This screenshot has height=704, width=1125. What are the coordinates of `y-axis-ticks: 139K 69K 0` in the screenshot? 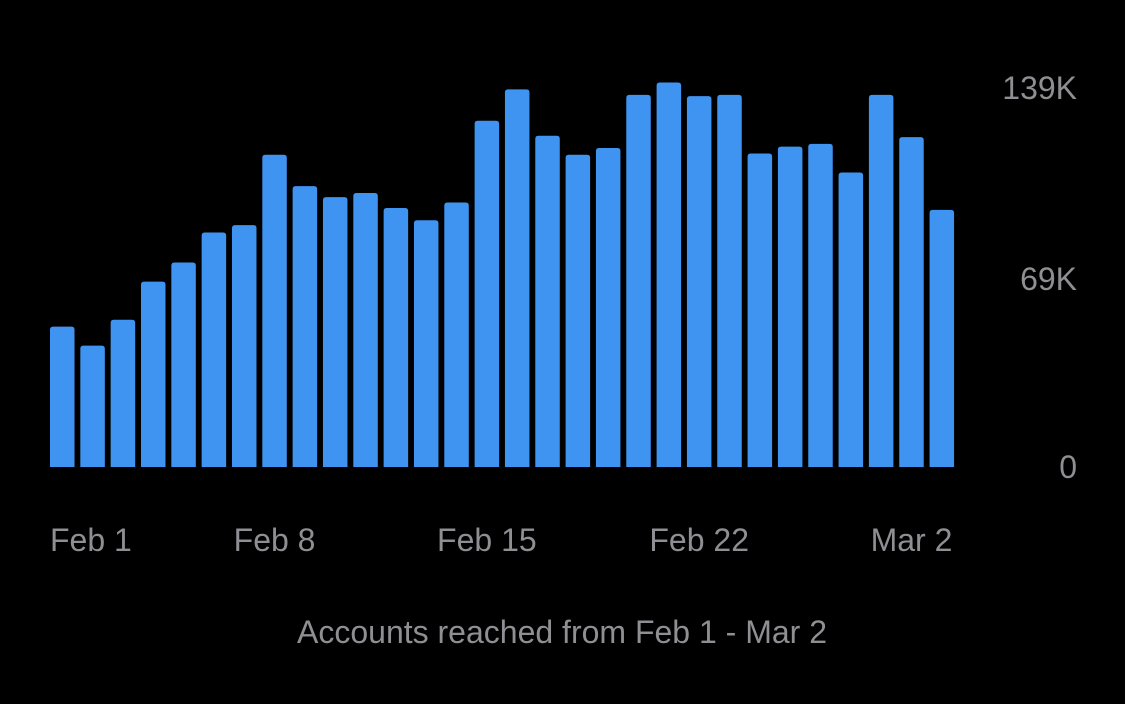 It's located at (1039, 277).